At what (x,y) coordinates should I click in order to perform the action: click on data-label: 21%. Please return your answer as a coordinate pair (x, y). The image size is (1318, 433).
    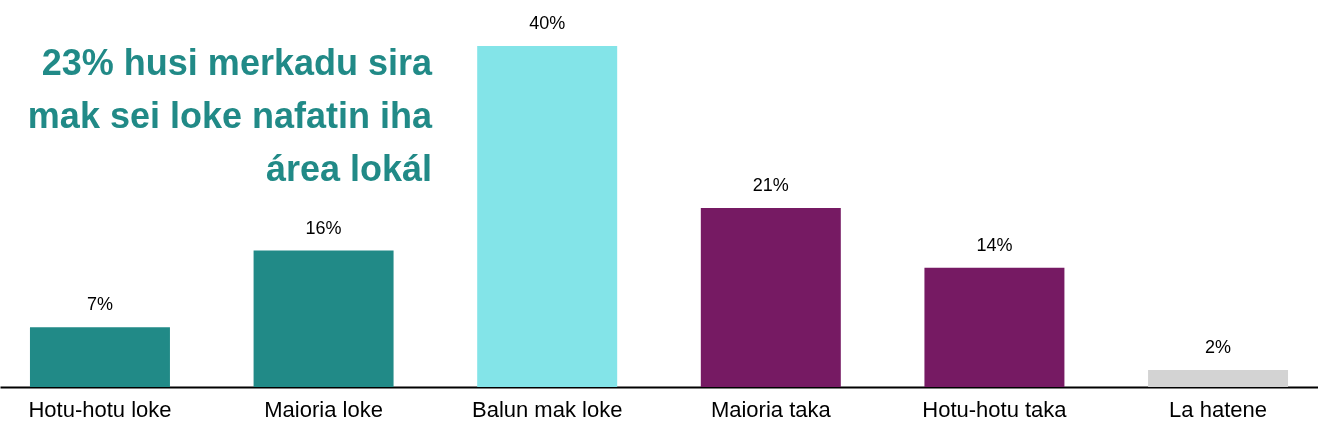
    Looking at the image, I should click on (770, 184).